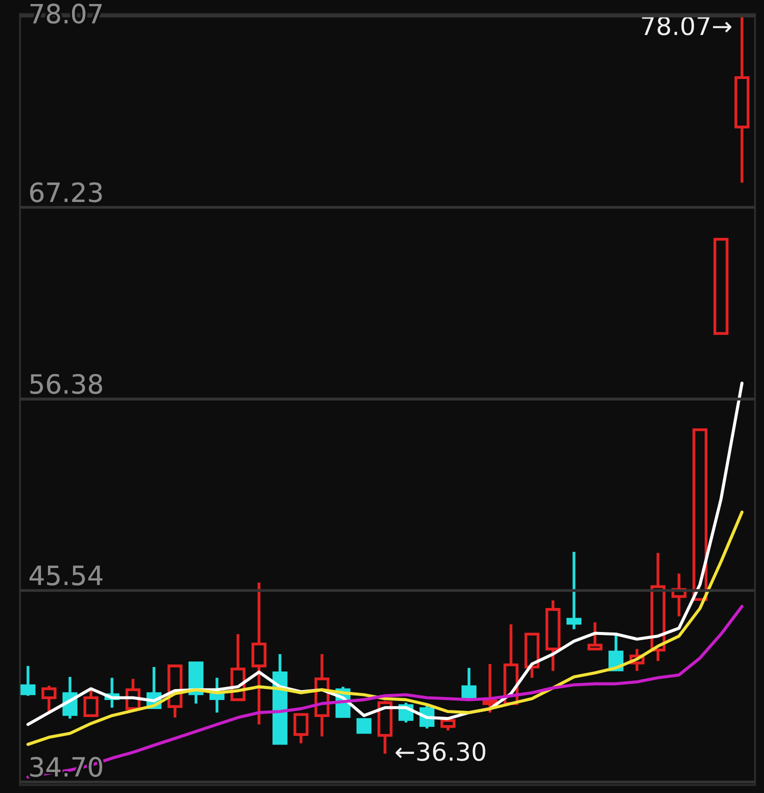  Describe the element at coordinates (441, 751) in the screenshot. I see `annotation: ←36.30` at that location.